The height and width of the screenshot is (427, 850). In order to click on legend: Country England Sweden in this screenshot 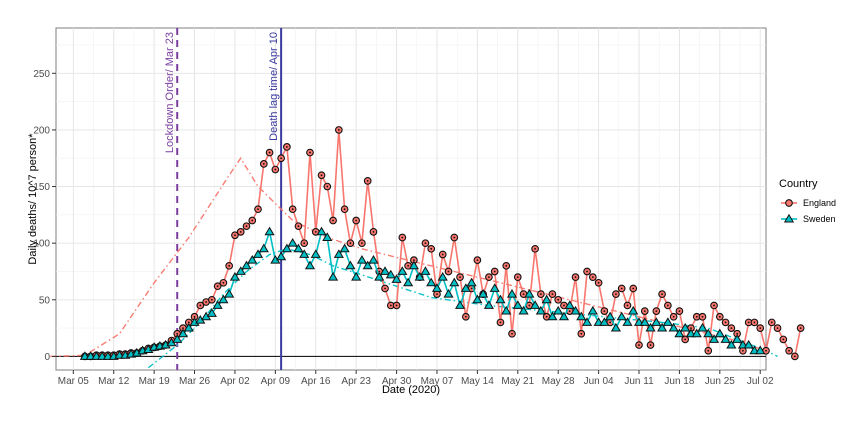, I will do `click(807, 201)`.